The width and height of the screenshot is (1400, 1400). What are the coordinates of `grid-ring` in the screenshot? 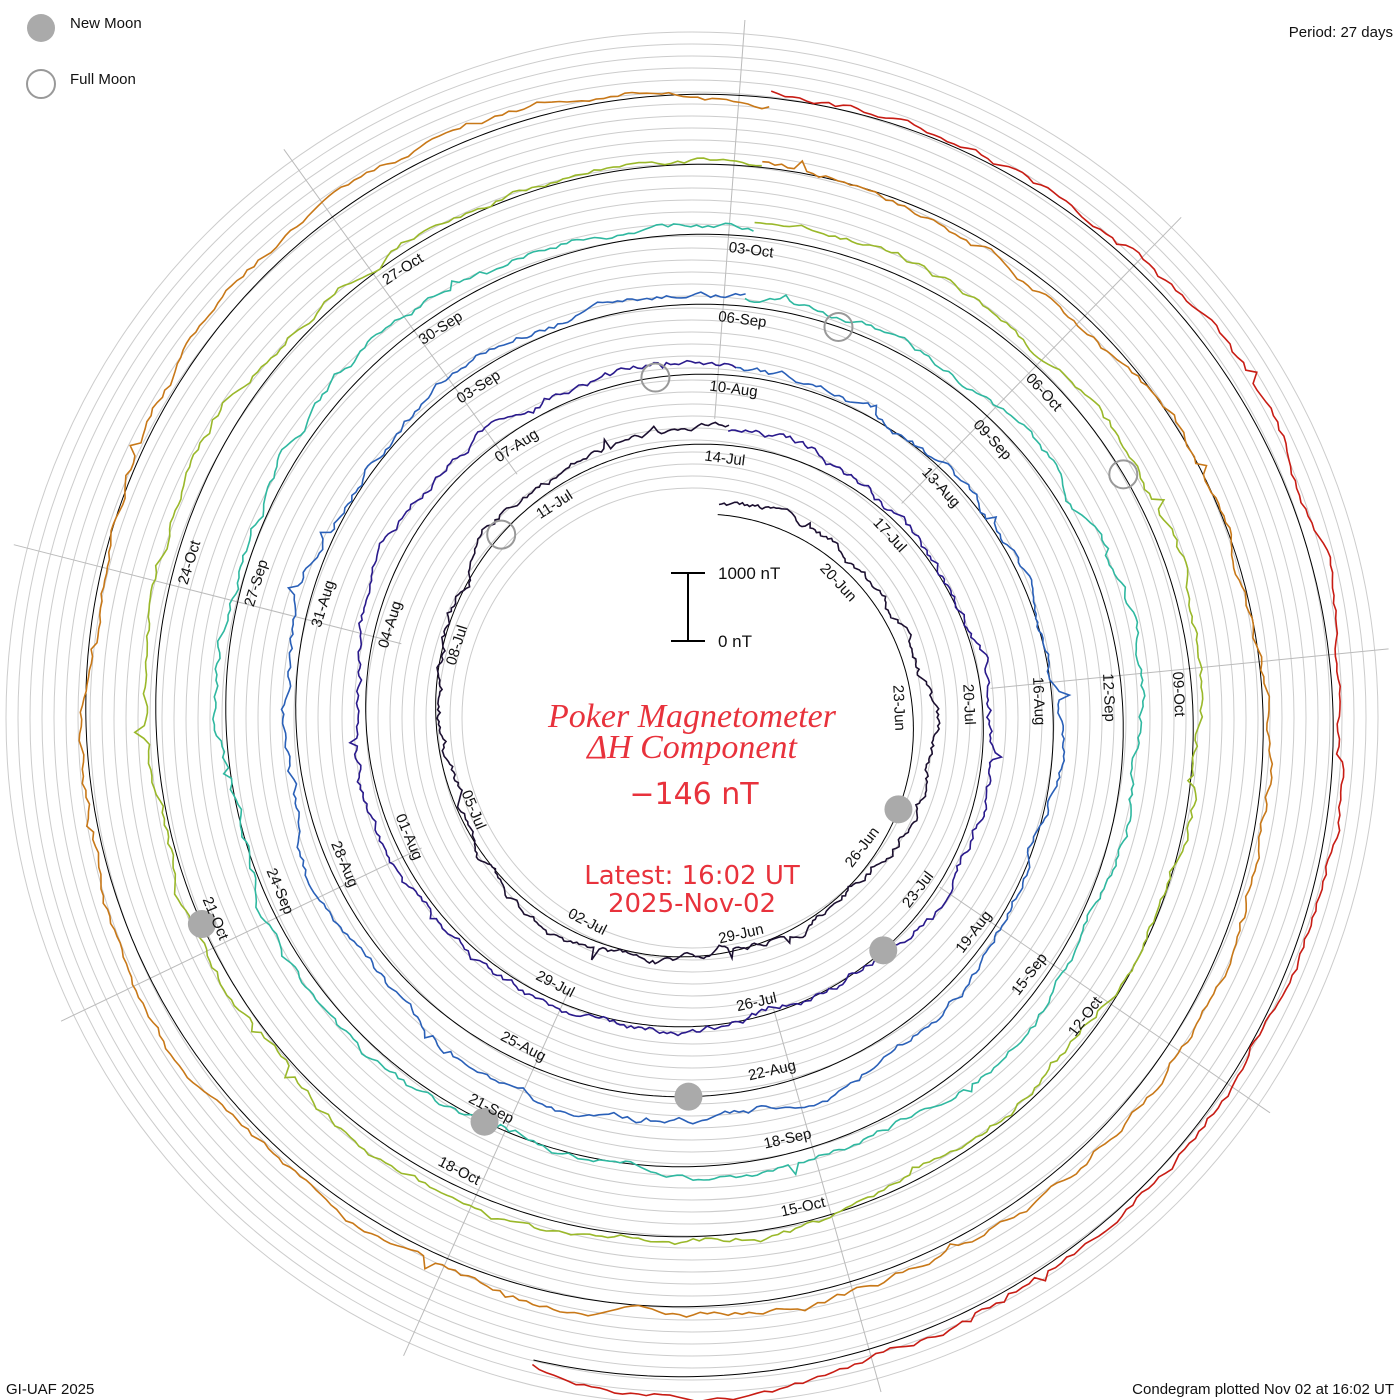 It's located at (692, 718).